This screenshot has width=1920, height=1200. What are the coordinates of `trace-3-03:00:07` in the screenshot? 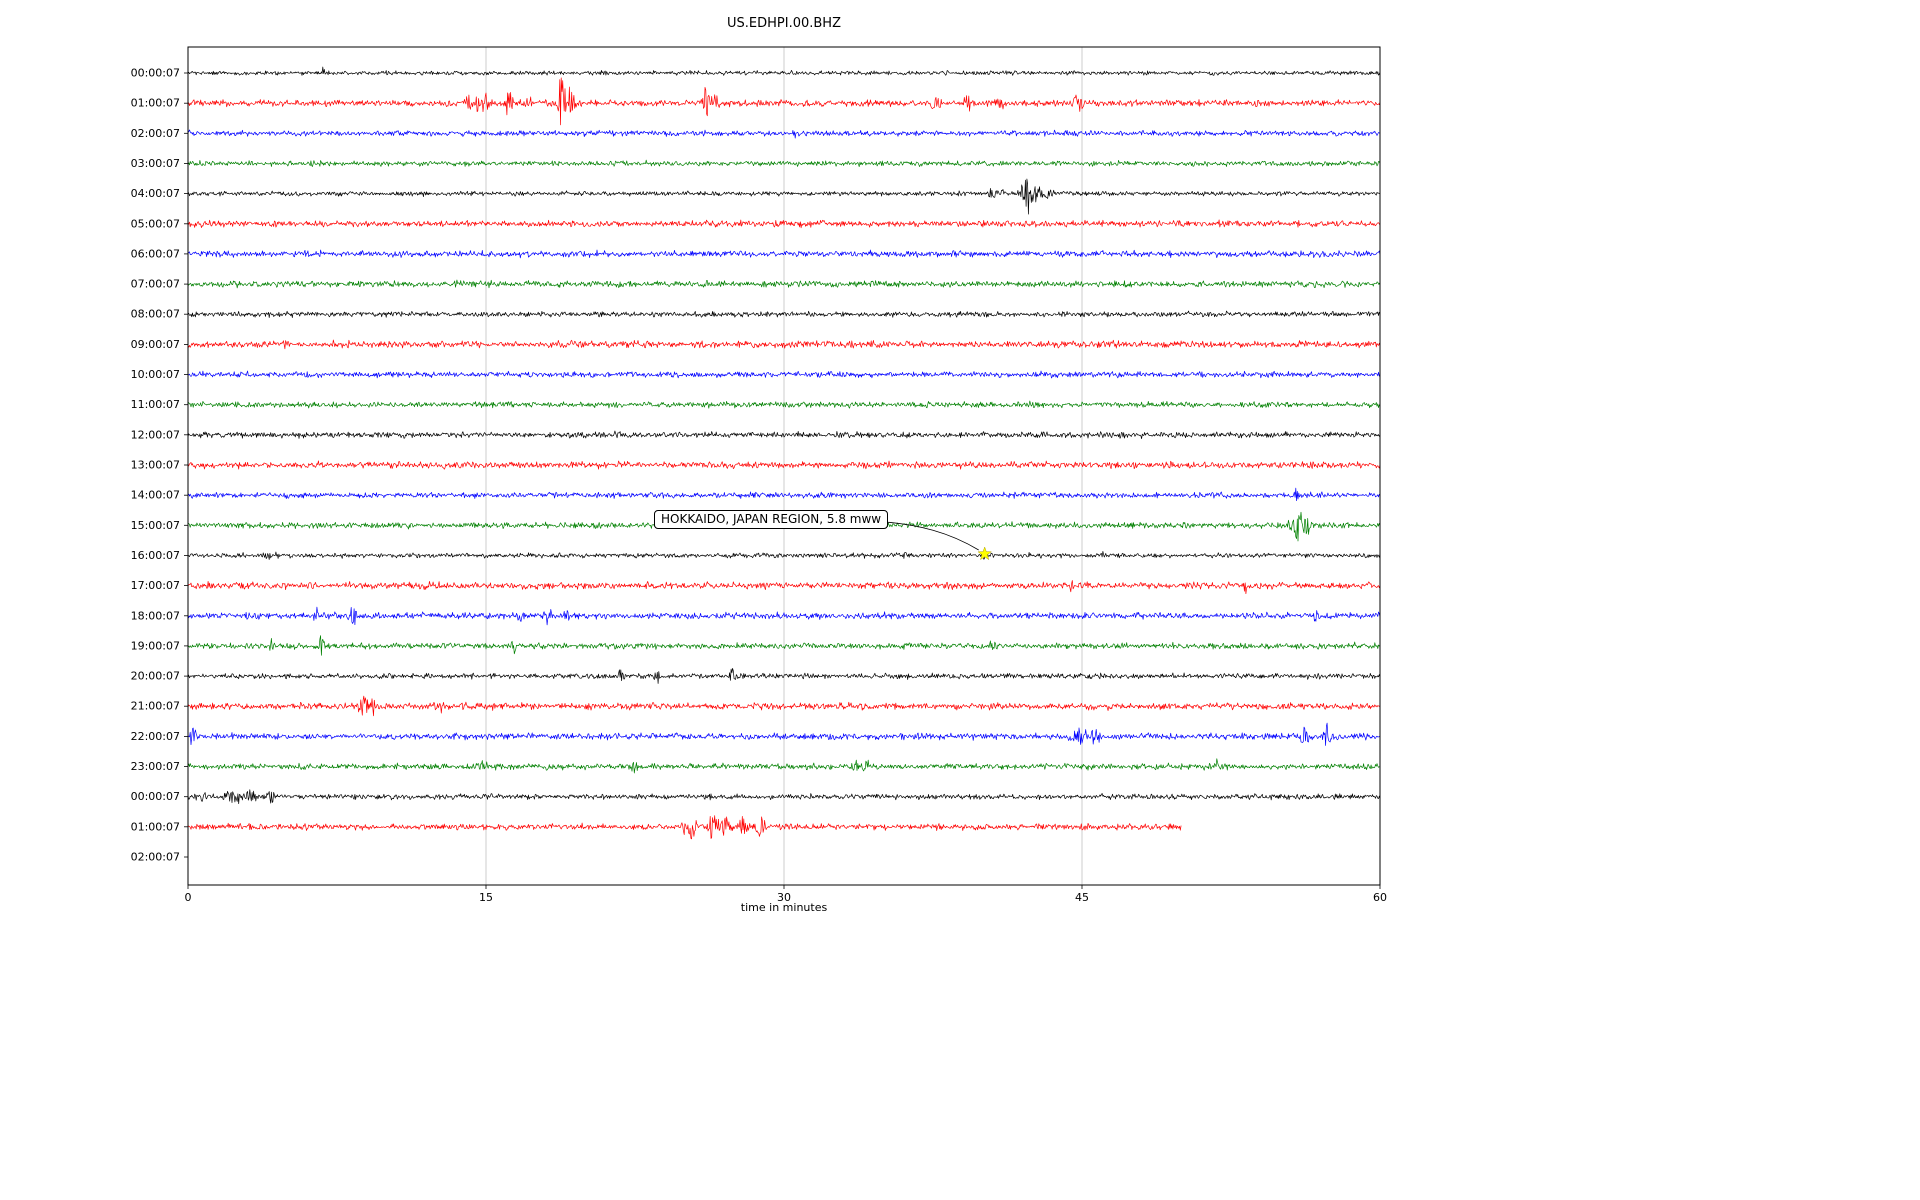 It's located at (784, 163).